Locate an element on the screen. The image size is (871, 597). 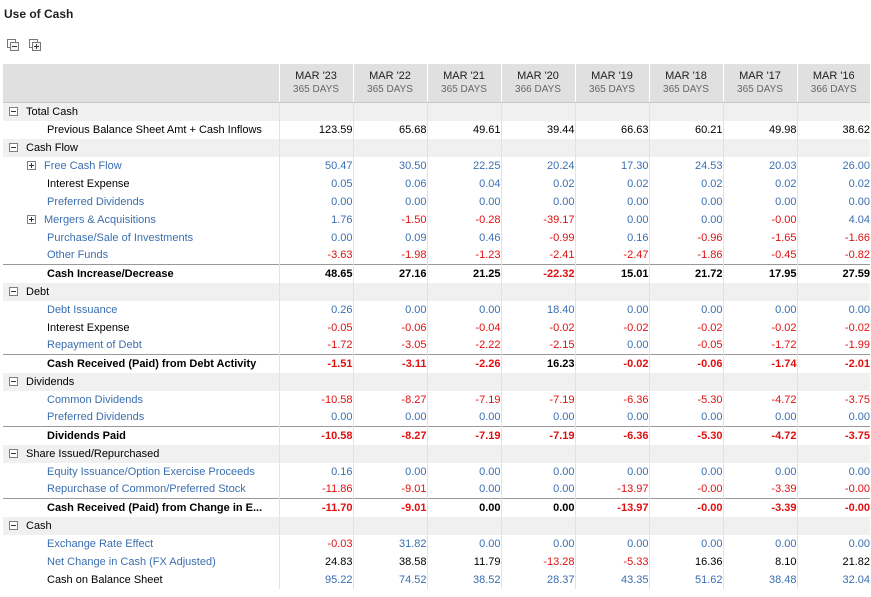
expand-all-icon is located at coordinates (35, 45).